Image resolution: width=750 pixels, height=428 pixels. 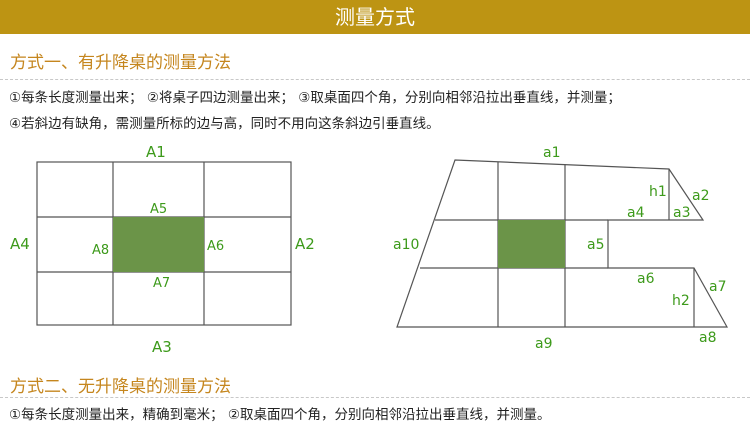 I want to click on method2-title: 方式二、无升降桌的测量方法, so click(x=120, y=387).